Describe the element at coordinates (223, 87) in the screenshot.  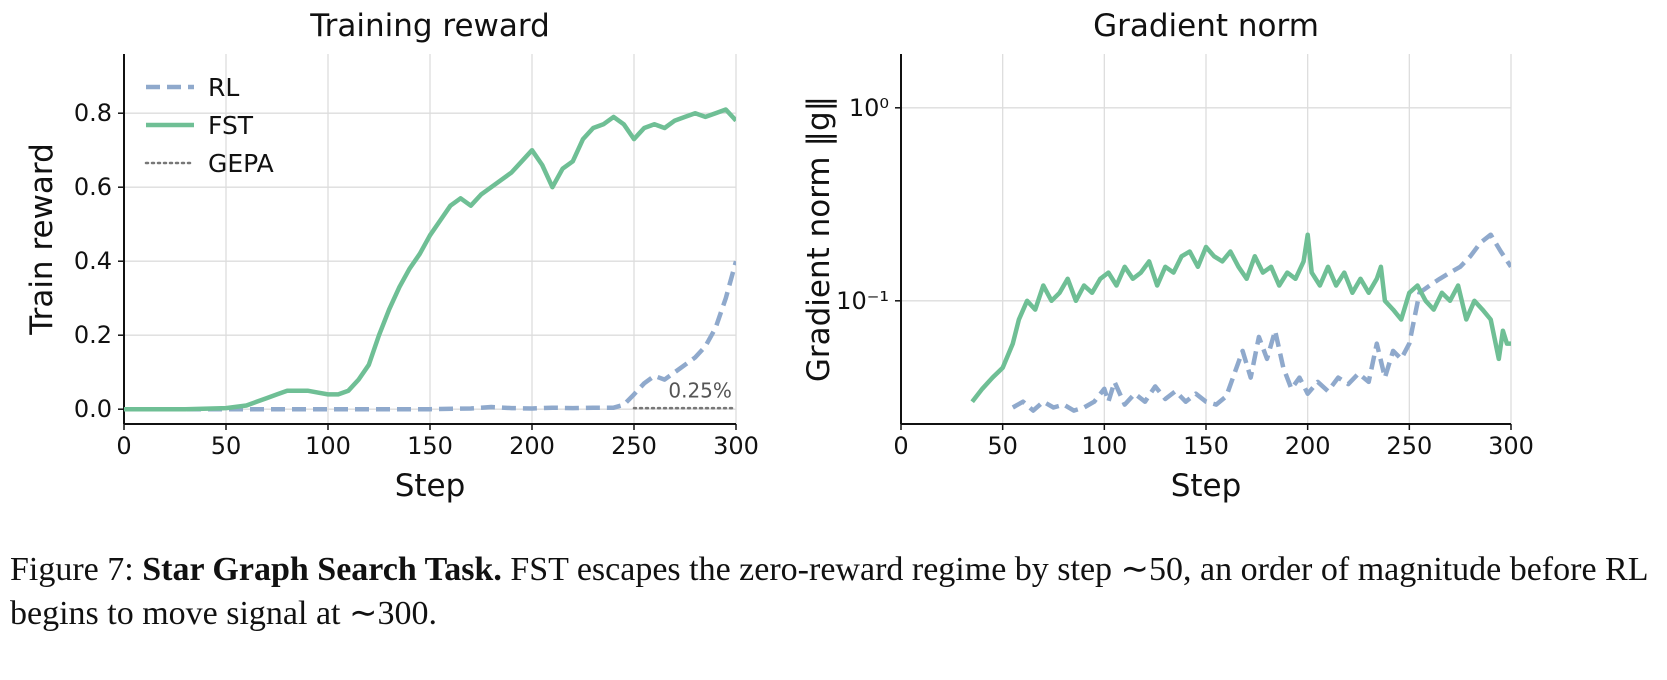
I see `legend-label-rl: RL` at that location.